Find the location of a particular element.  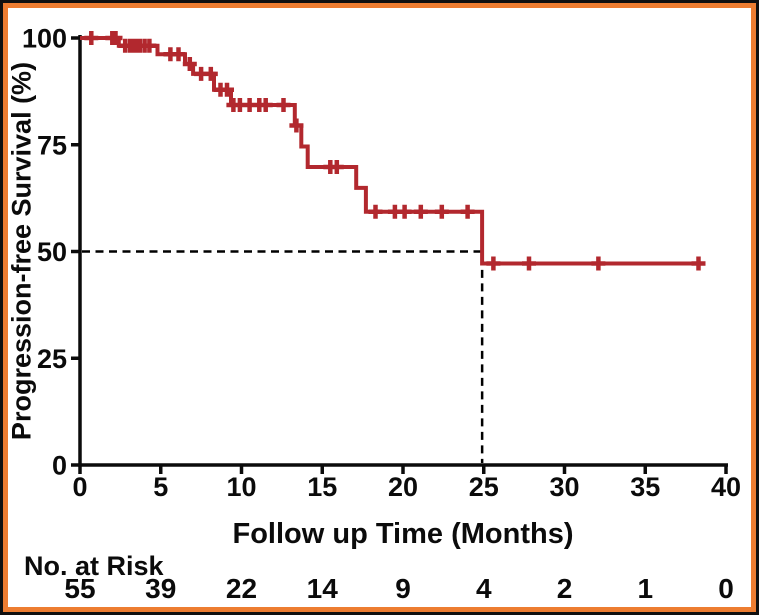

y-axis-title: Progression-free Survival (%) is located at coordinates (21, 251).